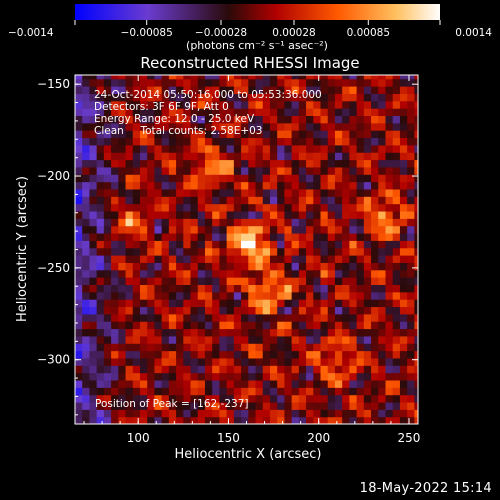  Describe the element at coordinates (248, 454) in the screenshot. I see `x-axis-label: Heliocentric X (arcsec)` at that location.